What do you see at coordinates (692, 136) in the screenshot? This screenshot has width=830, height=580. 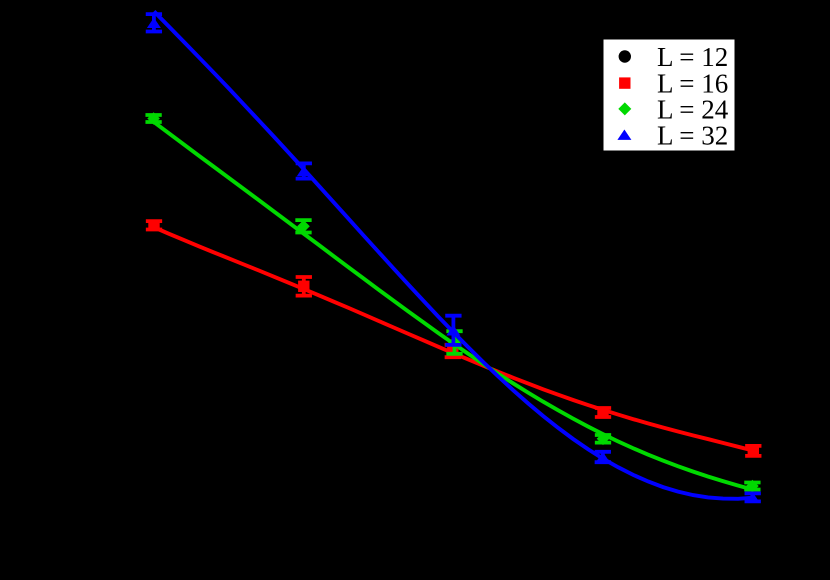 I see `svg-text: L = 32` at bounding box center [692, 136].